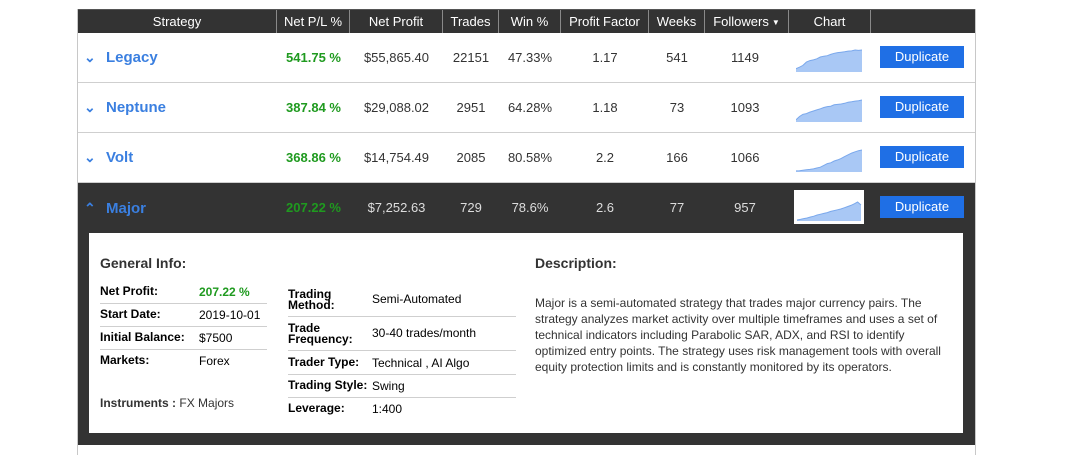  I want to click on strategy-name-cell: ⌄ Volt, so click(177, 157).